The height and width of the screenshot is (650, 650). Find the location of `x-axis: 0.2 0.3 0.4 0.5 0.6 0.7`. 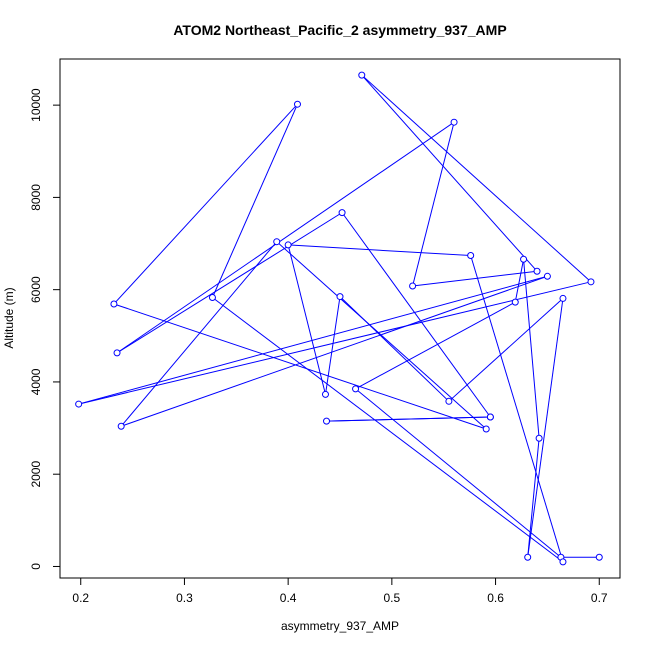

x-axis: 0.2 0.3 0.4 0.5 0.6 0.7 is located at coordinates (340, 591).